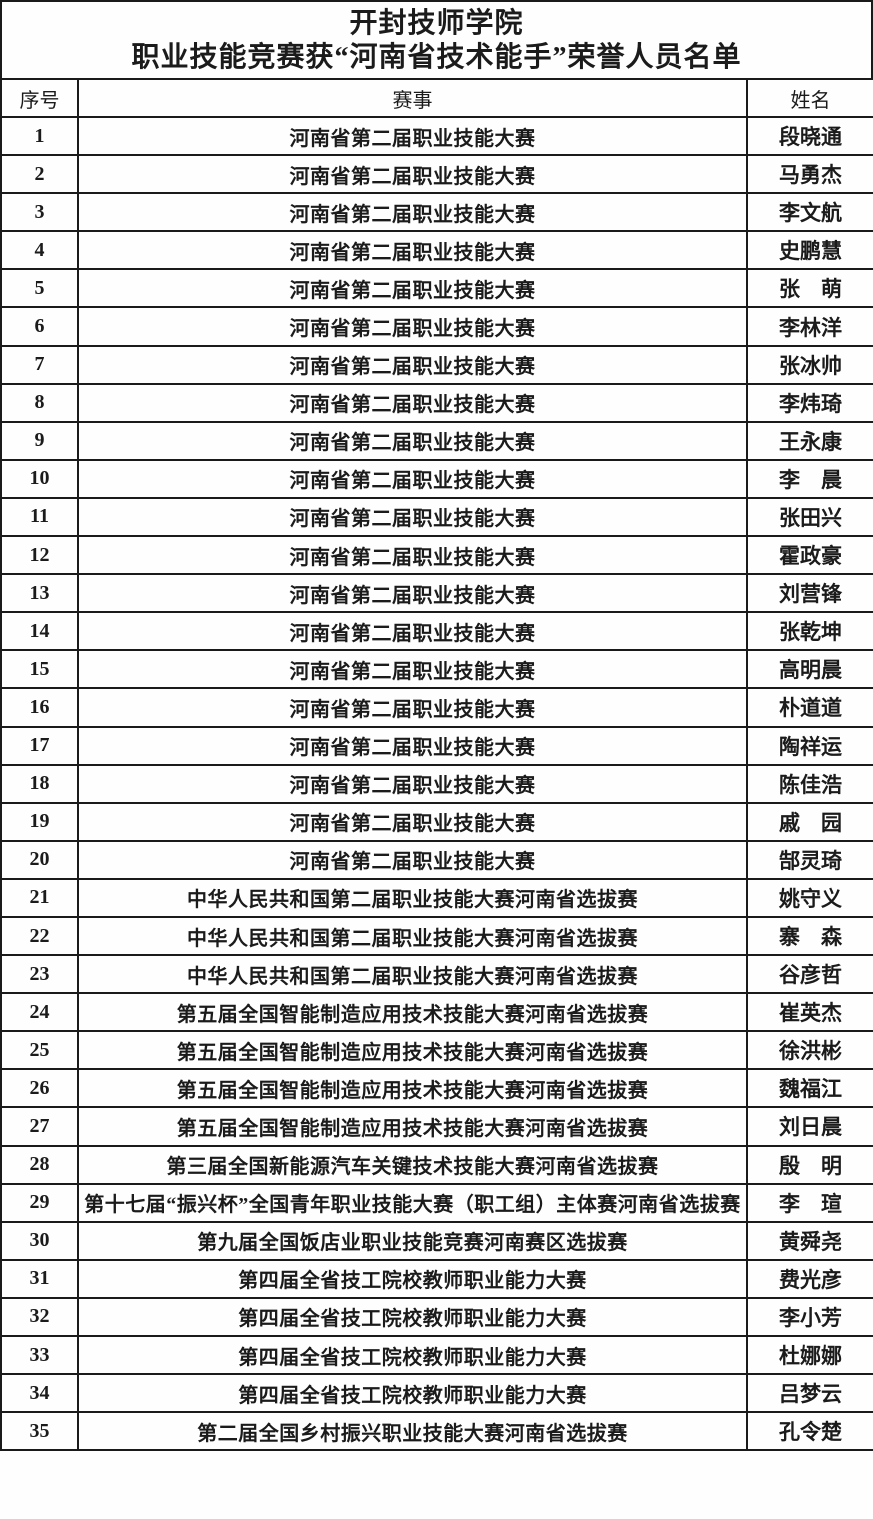 The width and height of the screenshot is (873, 1519). I want to click on row-serial: 7, so click(39, 364).